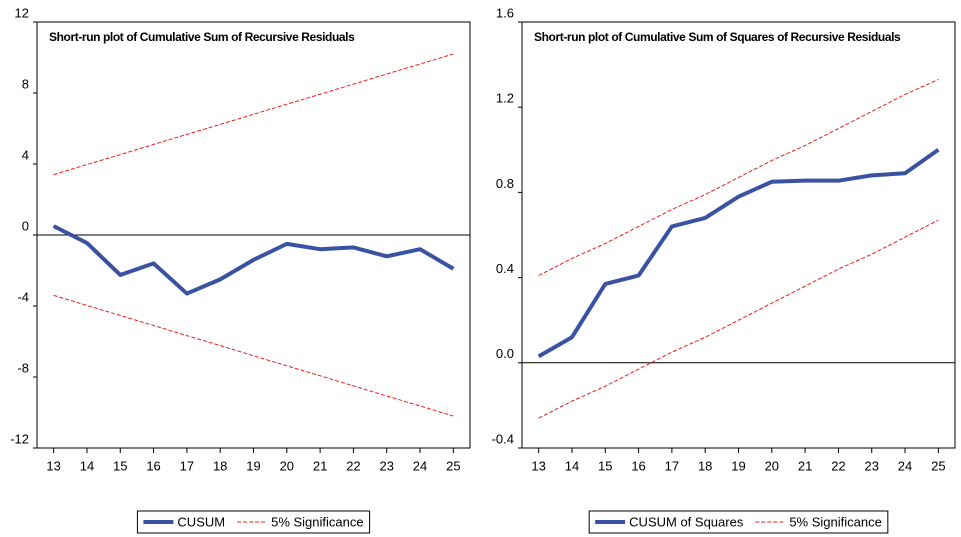 This screenshot has width=961, height=537. Describe the element at coordinates (25, 225) in the screenshot. I see `y-tick-label: 0` at that location.